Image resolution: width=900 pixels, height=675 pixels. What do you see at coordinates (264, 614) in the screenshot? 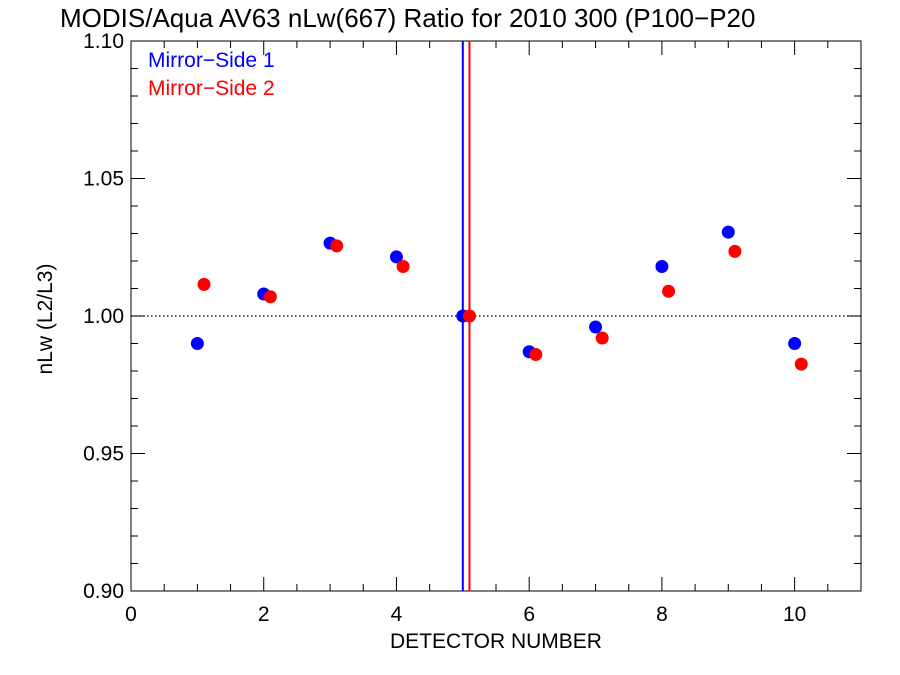
I see `x-tick-label: 2` at bounding box center [264, 614].